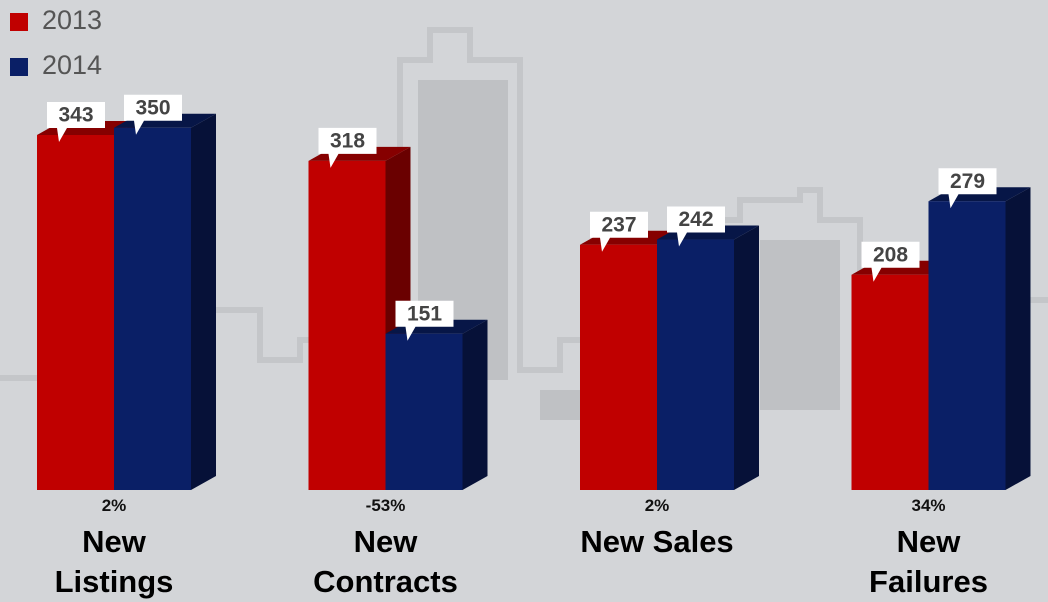  What do you see at coordinates (152, 107) in the screenshot?
I see `data-label: 350` at bounding box center [152, 107].